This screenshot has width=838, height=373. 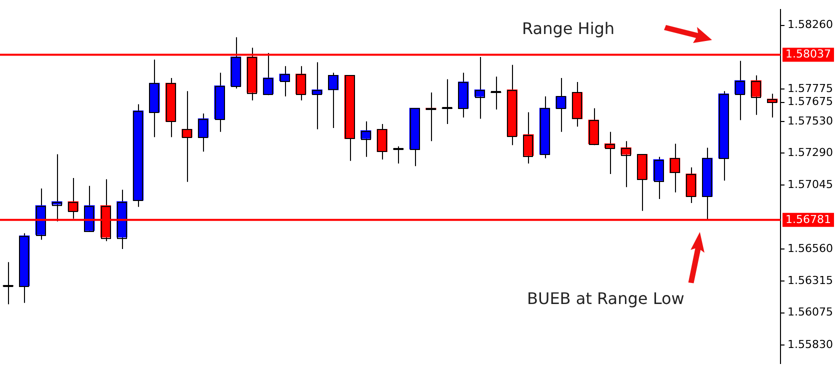 What do you see at coordinates (811, 89) in the screenshot?
I see `y-tick-label: 1.57775` at bounding box center [811, 89].